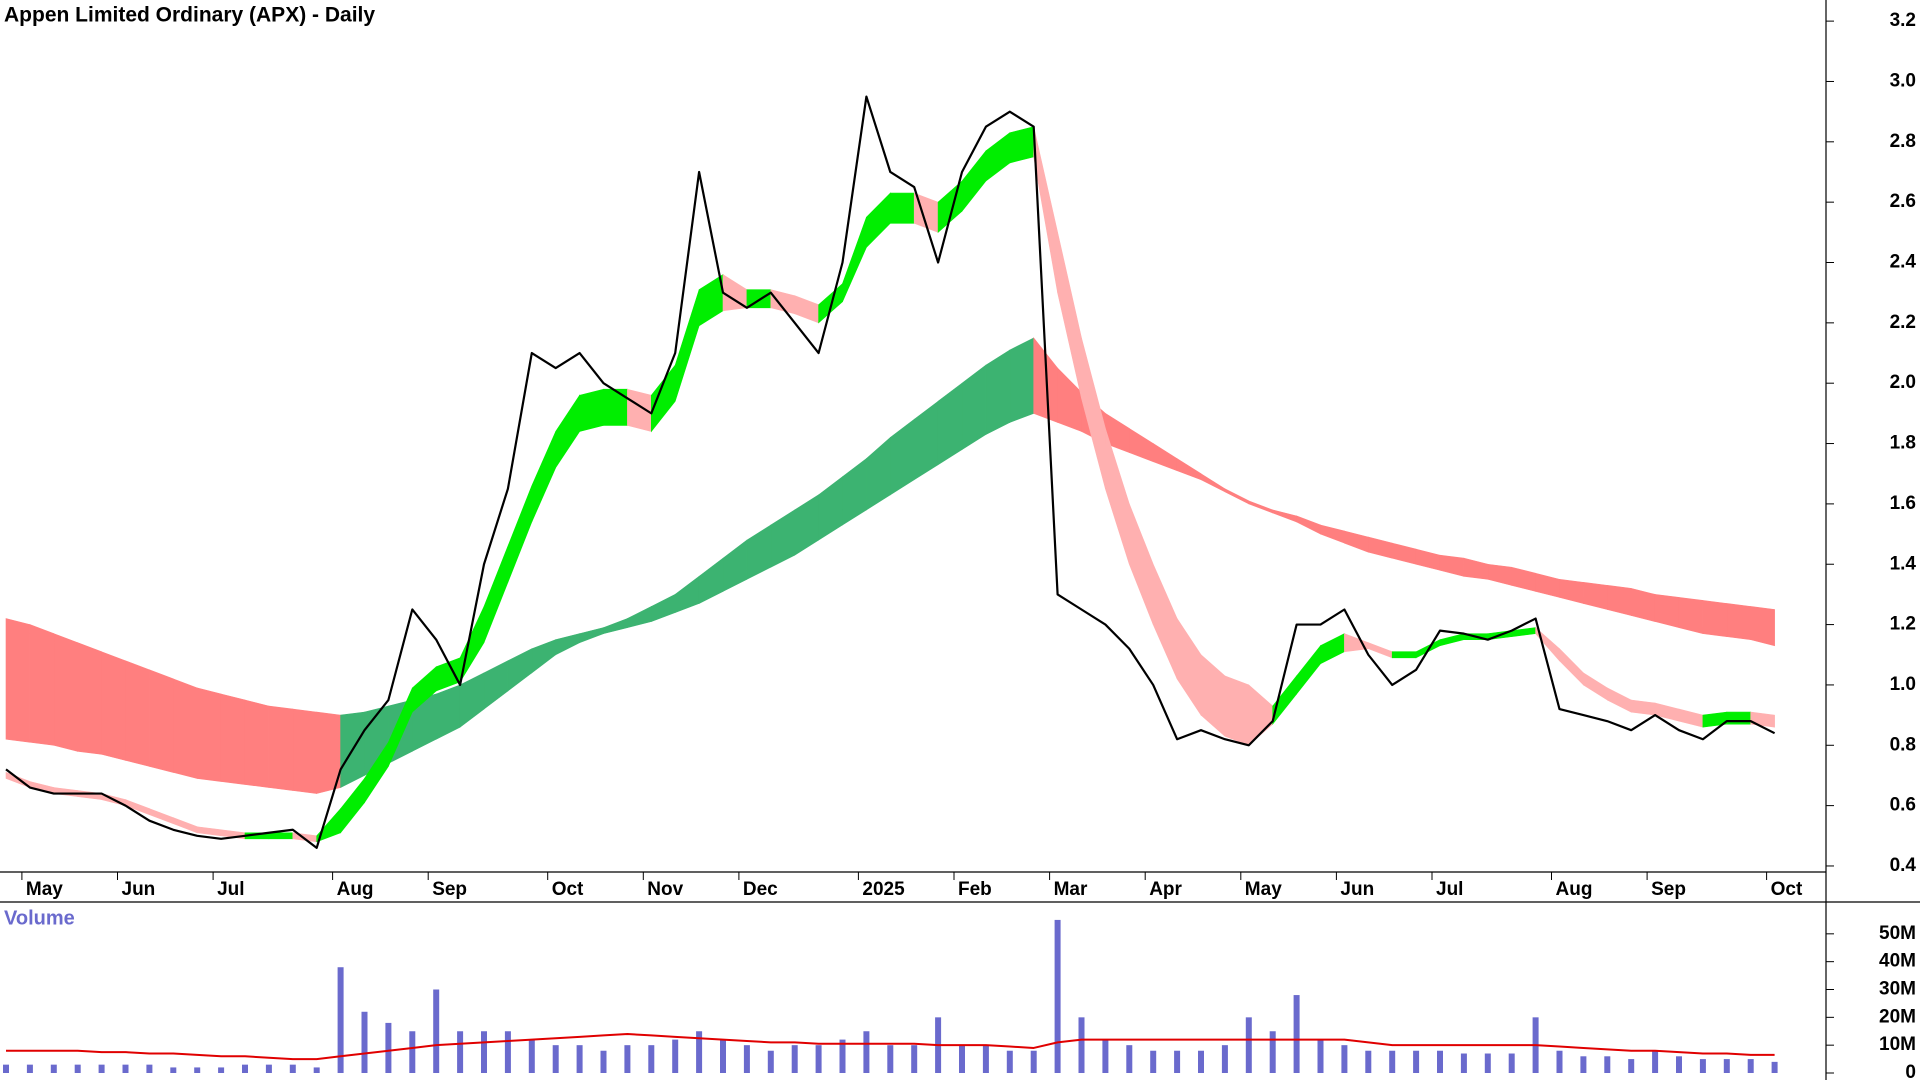 Image resolution: width=1920 pixels, height=1080 pixels. I want to click on volume-average-line, so click(890, 1047).